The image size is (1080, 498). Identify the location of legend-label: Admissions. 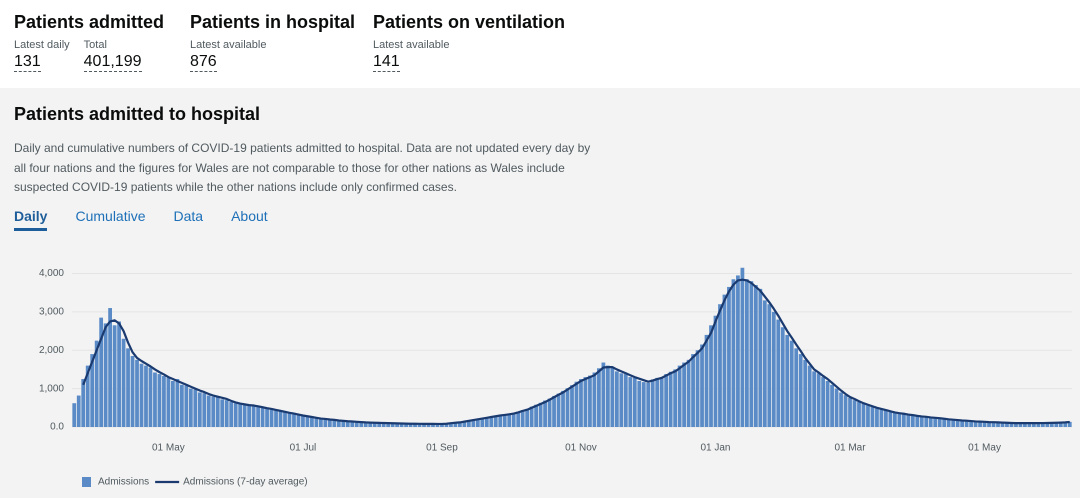
(123, 482).